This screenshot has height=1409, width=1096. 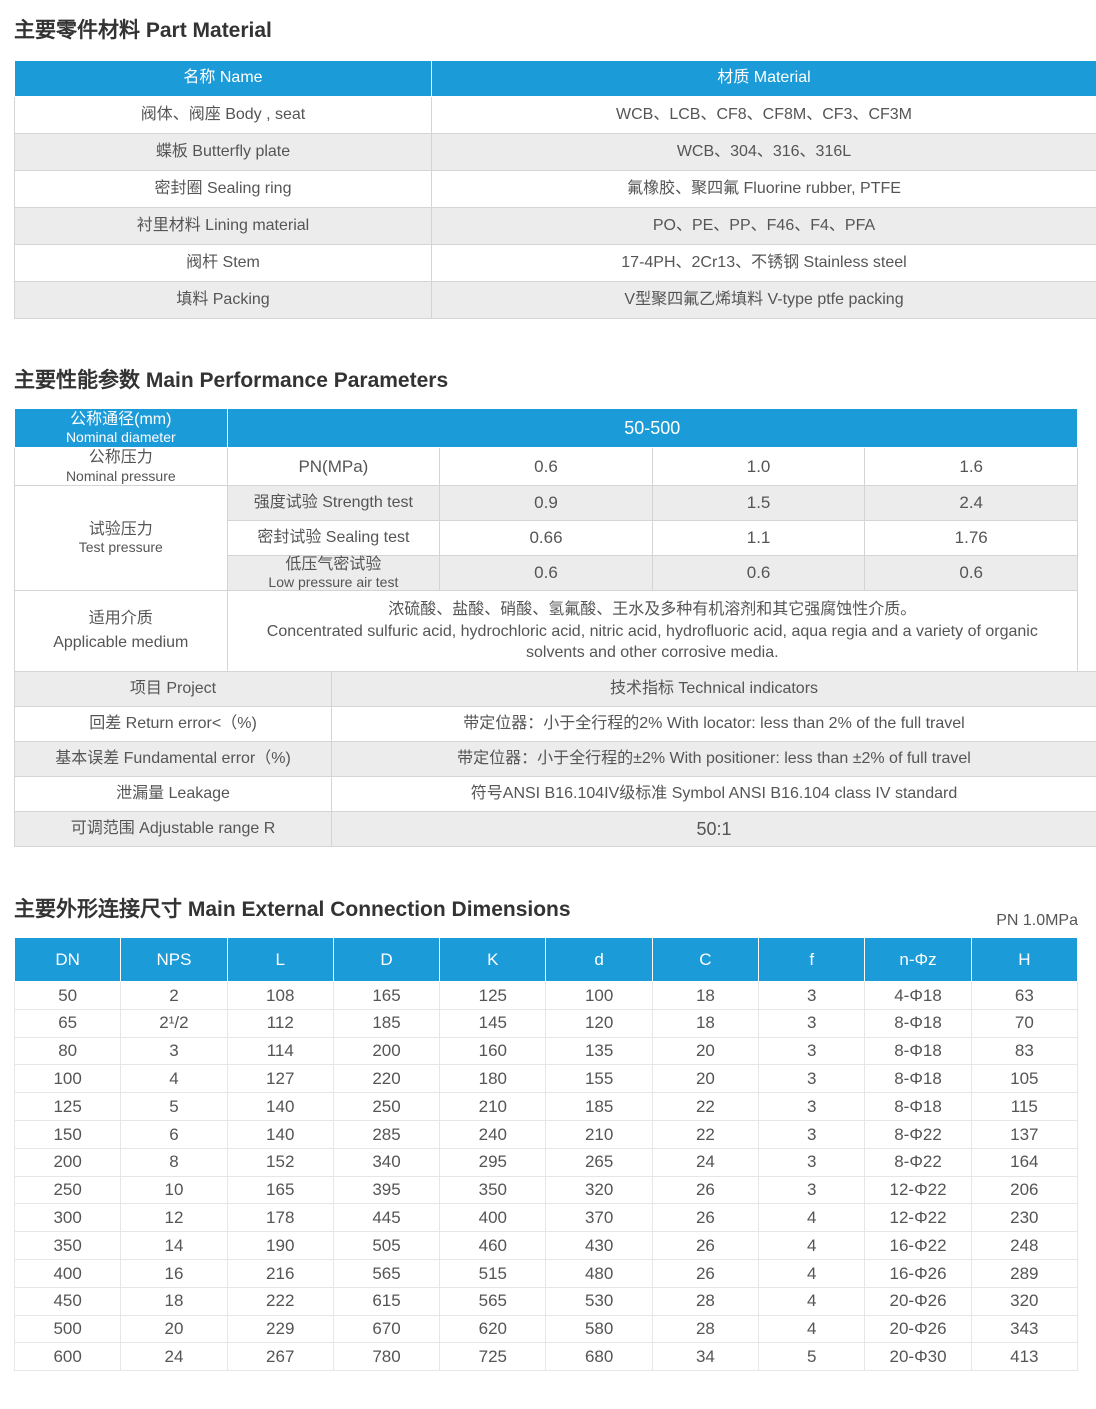 I want to click on table-cell: 395, so click(x=386, y=1190).